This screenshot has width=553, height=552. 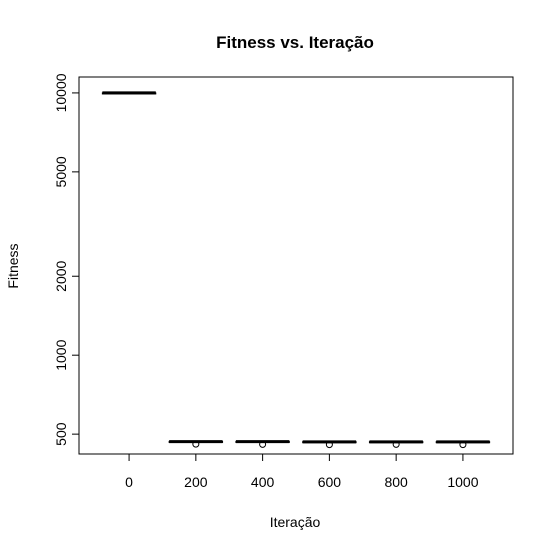 What do you see at coordinates (295, 522) in the screenshot?
I see `x-axis-label: Iteração` at bounding box center [295, 522].